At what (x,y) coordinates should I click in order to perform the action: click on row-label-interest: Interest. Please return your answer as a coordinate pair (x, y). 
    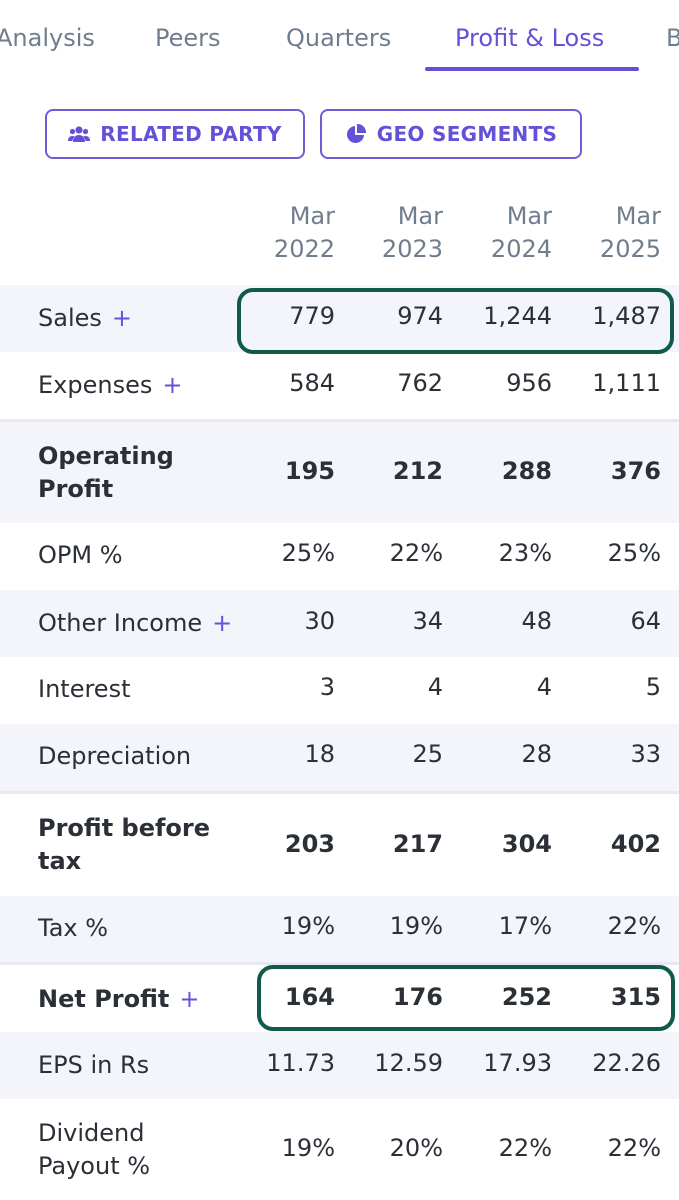
    Looking at the image, I should click on (84, 689).